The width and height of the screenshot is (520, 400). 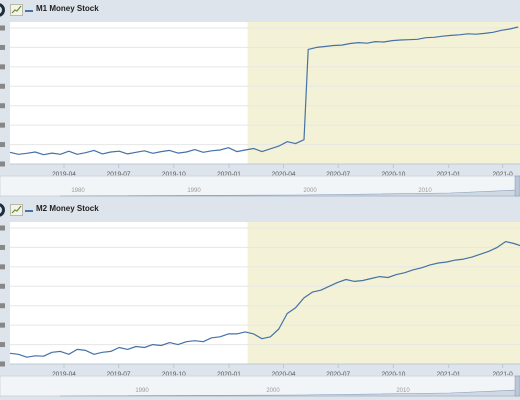 What do you see at coordinates (310, 191) in the screenshot?
I see `m1-navigator-label: 2000` at bounding box center [310, 191].